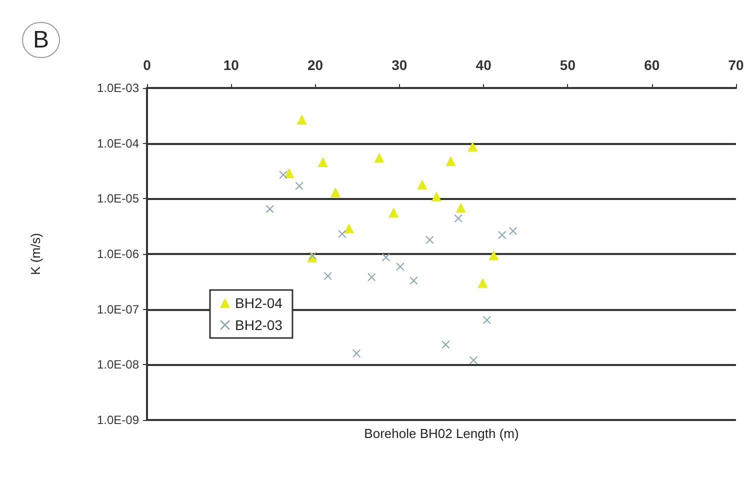 Image resolution: width=752 pixels, height=483 pixels. Describe the element at coordinates (736, 65) in the screenshot. I see `x-tick-label: 70` at that location.